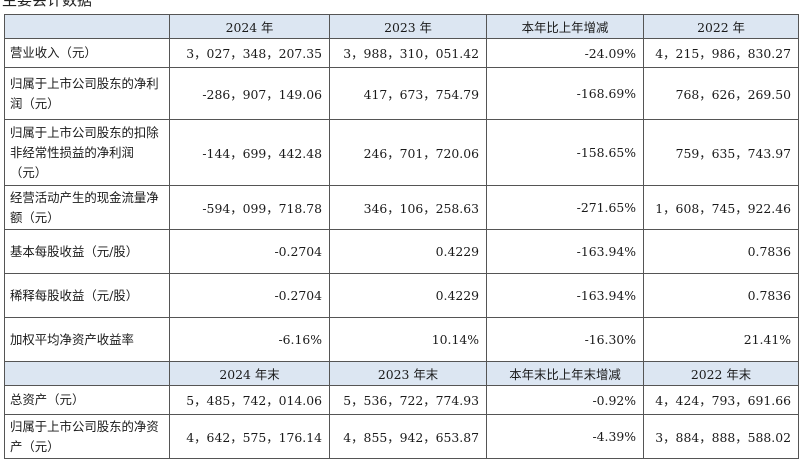 Image resolution: width=800 pixels, height=467 pixels. I want to click on table-row-roe: 加权平均净资产收益率 -6.16% 10.14% -16.30% 21.41%, so click(401, 339).